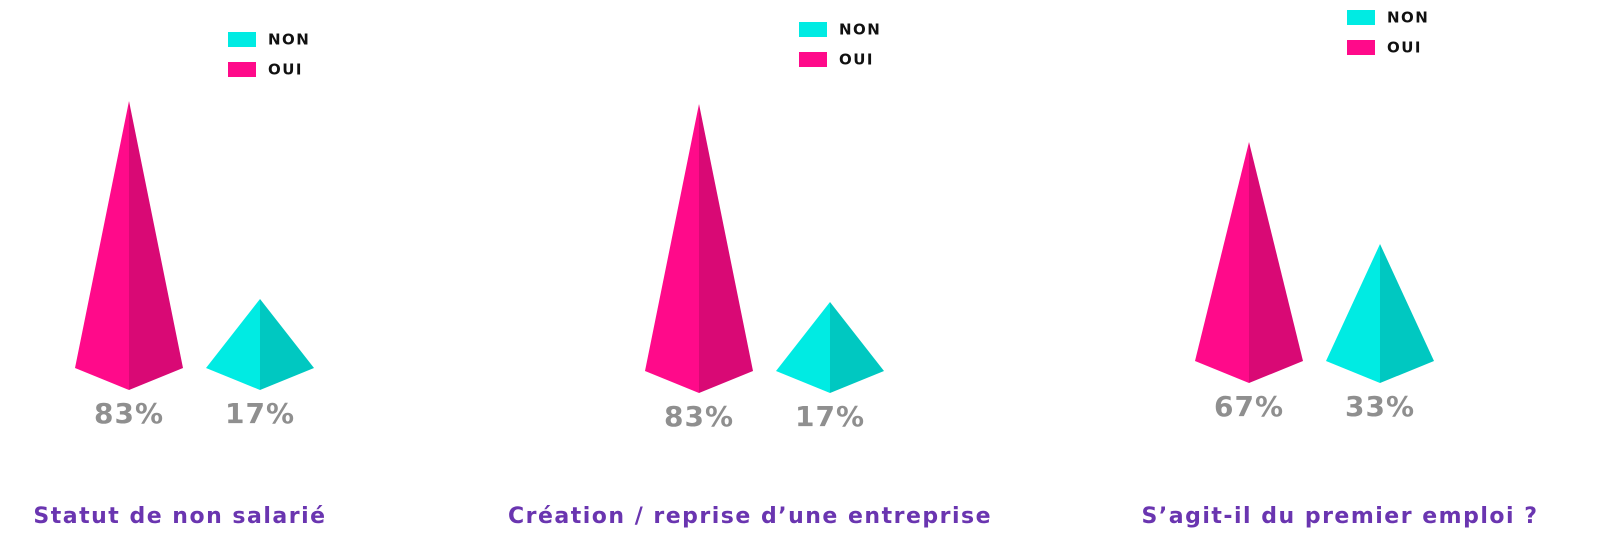 This screenshot has height=549, width=1623. I want to click on value-label: 33%, so click(1380, 406).